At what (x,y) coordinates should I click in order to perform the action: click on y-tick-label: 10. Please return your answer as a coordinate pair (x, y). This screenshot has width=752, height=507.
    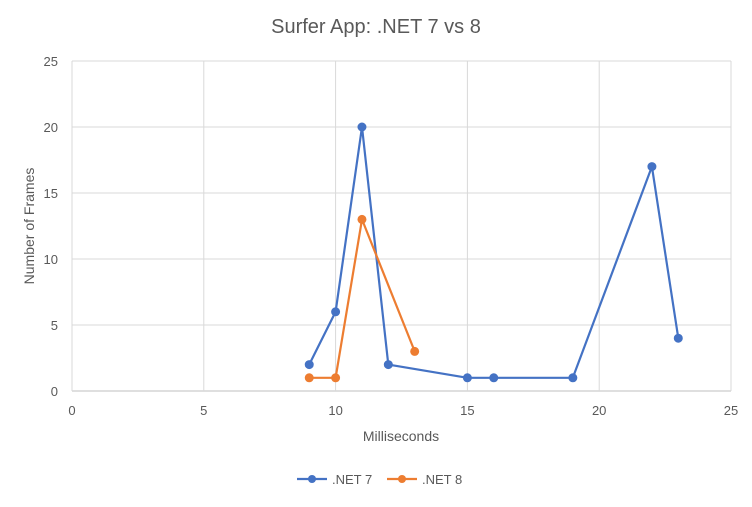
    Looking at the image, I should click on (51, 259).